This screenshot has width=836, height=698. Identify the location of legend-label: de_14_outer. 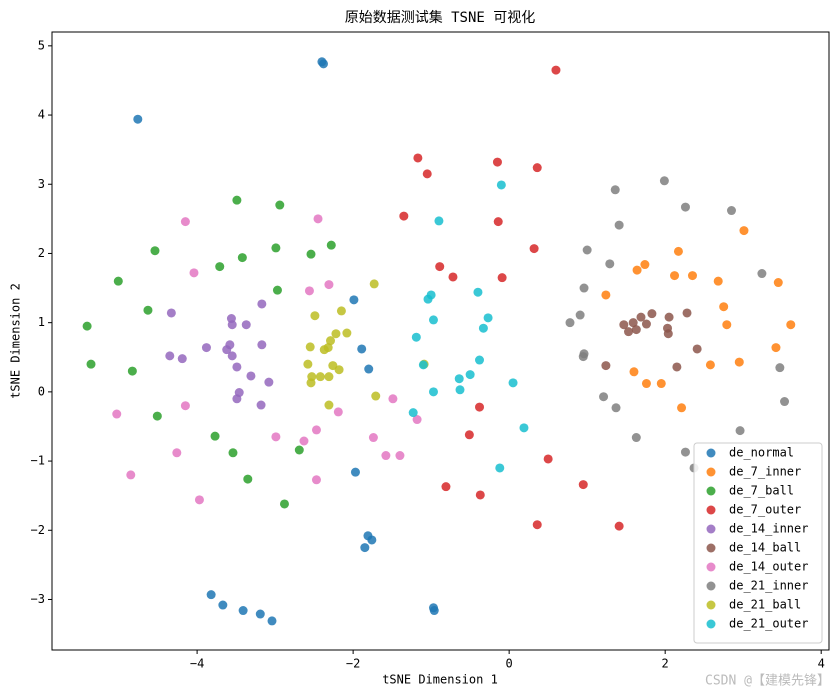
(768, 567).